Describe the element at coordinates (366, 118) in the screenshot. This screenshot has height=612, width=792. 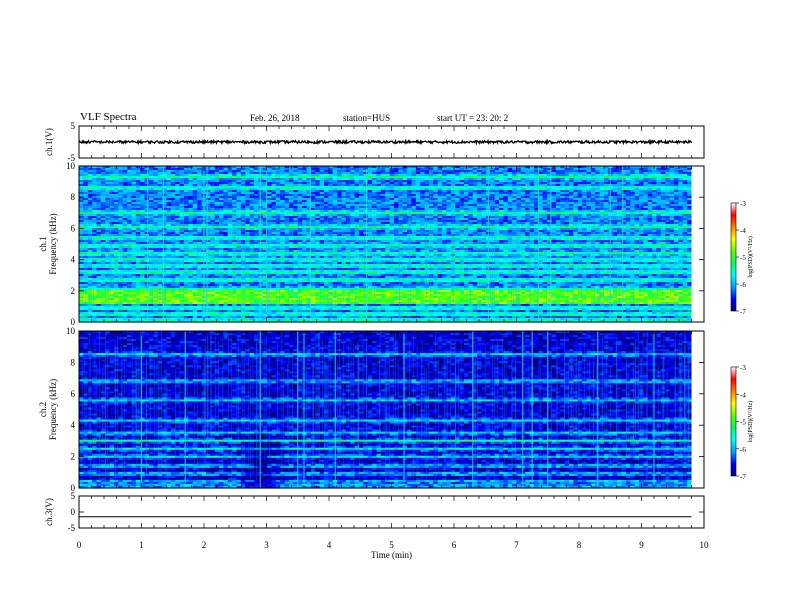
I see `station-label: station=HUS` at that location.